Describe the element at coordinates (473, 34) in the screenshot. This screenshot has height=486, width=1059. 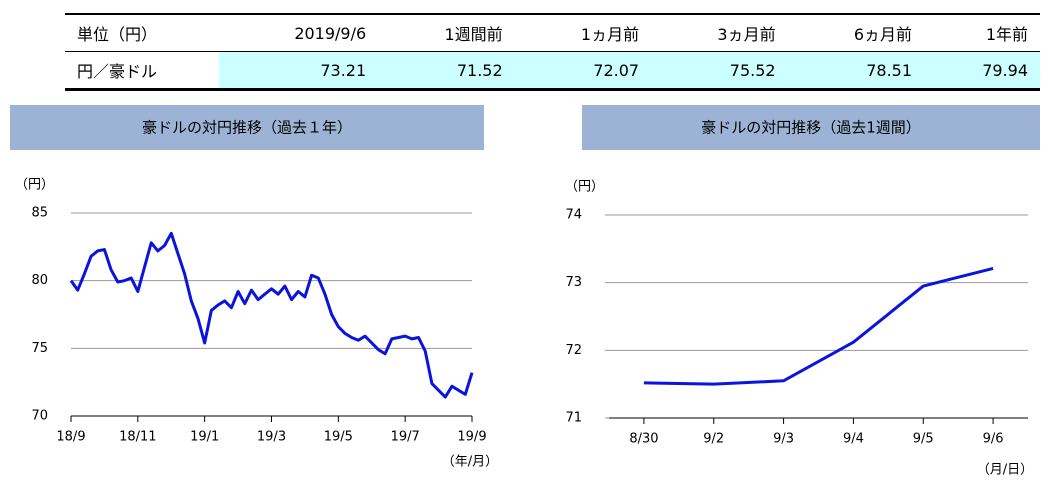
I see `header-cell: 1週間前` at that location.